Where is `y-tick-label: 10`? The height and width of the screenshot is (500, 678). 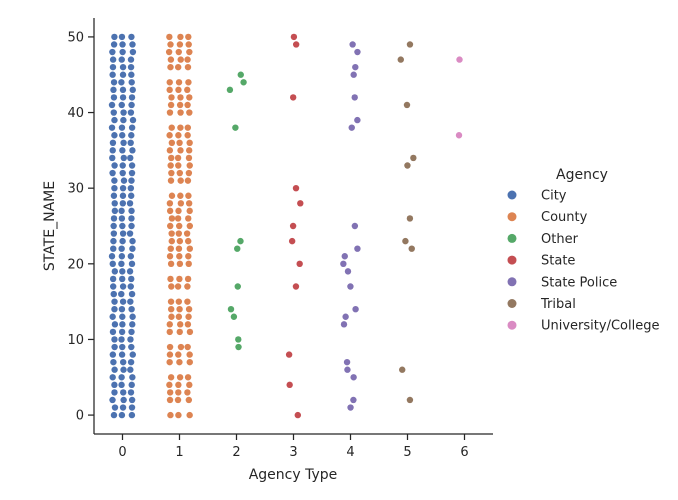 y-tick-label: 10 is located at coordinates (75, 340).